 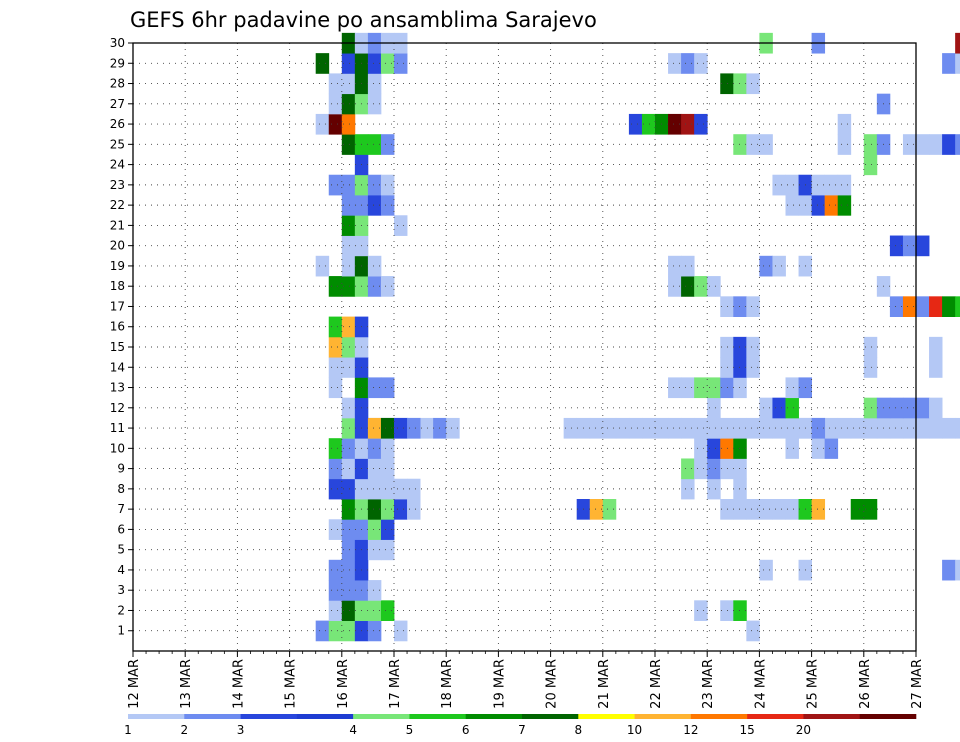 What do you see at coordinates (343, 684) in the screenshot?
I see `x-tick-label: 16 MAR` at bounding box center [343, 684].